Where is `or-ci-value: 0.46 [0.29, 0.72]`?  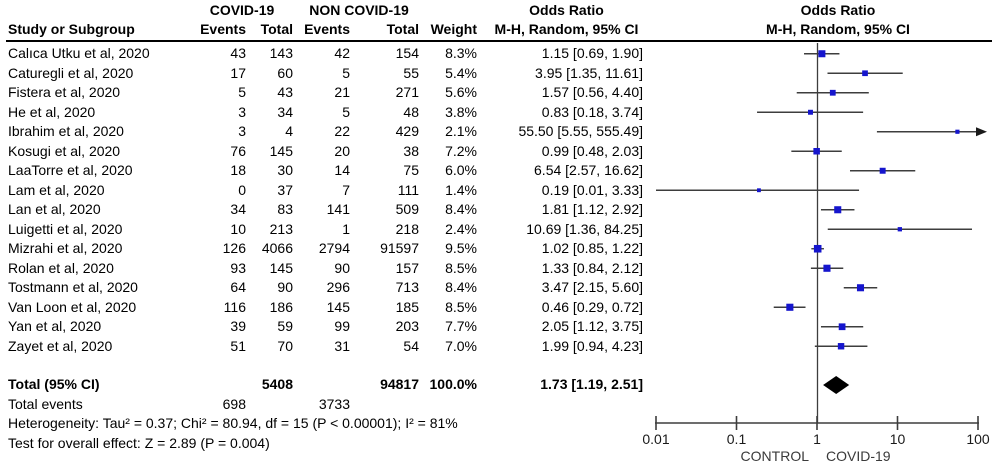 or-ci-value: 0.46 [0.29, 0.72] is located at coordinates (592, 306).